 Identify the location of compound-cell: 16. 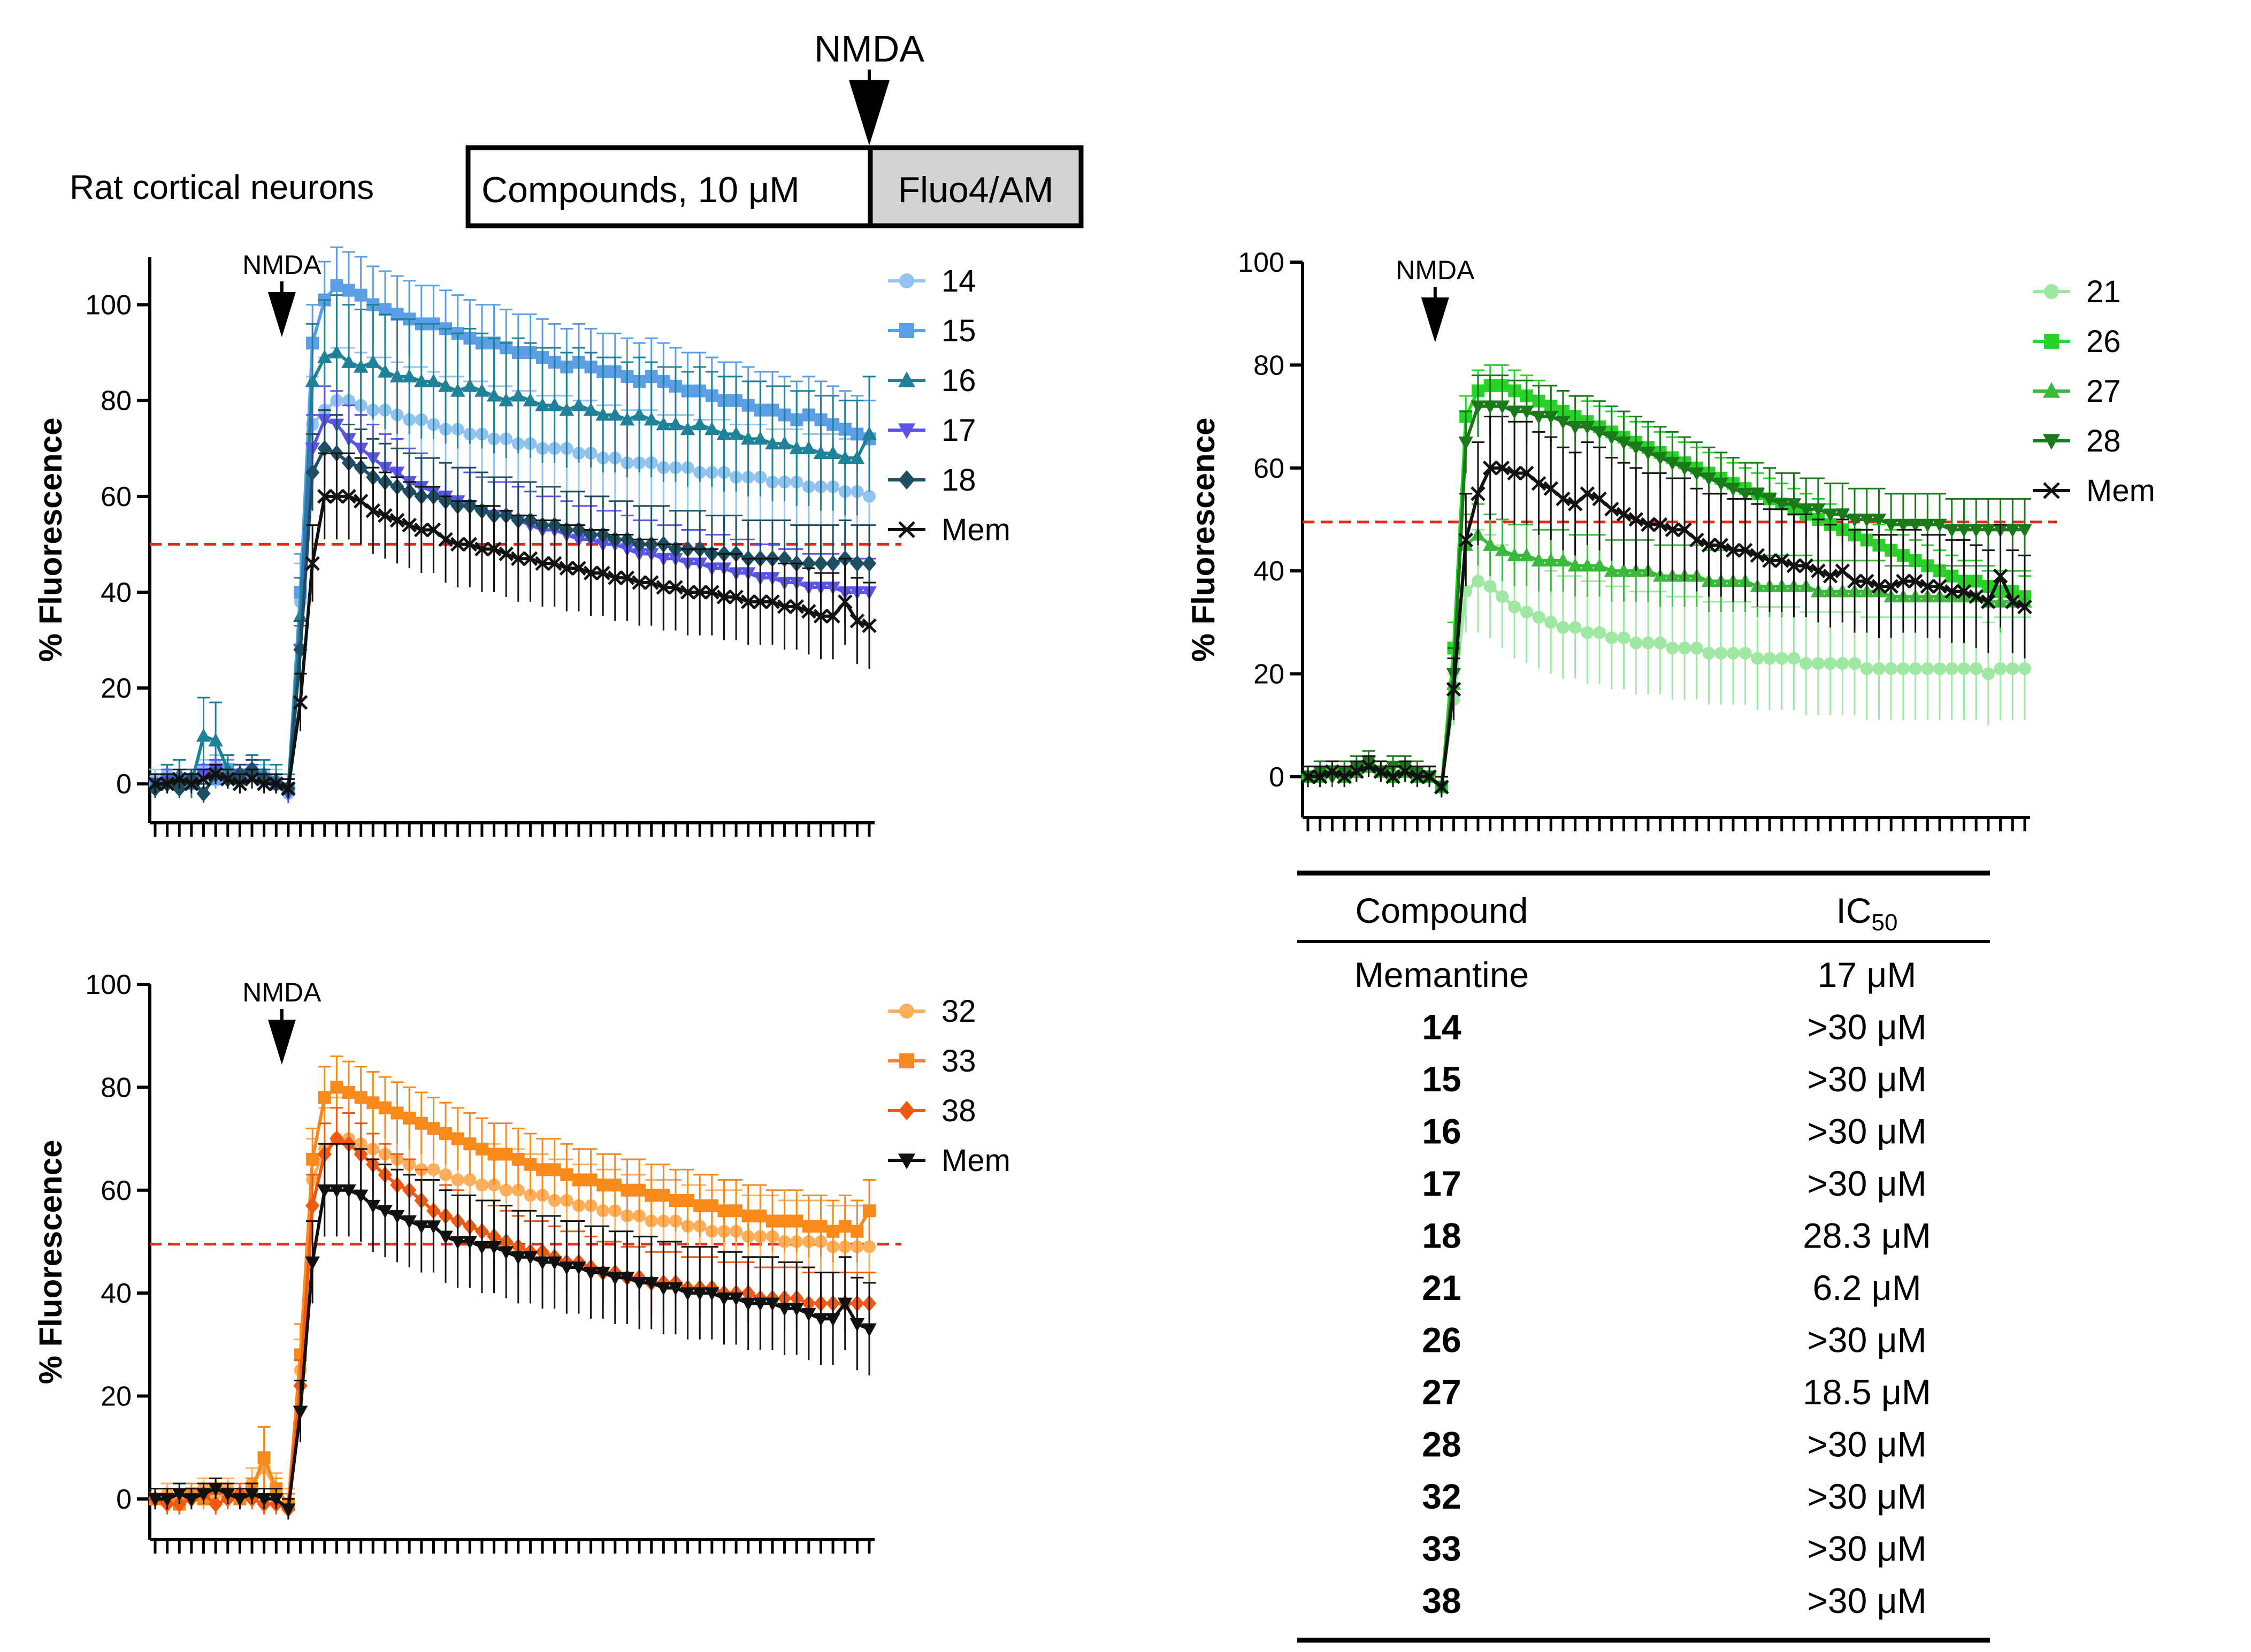
(1441, 1131).